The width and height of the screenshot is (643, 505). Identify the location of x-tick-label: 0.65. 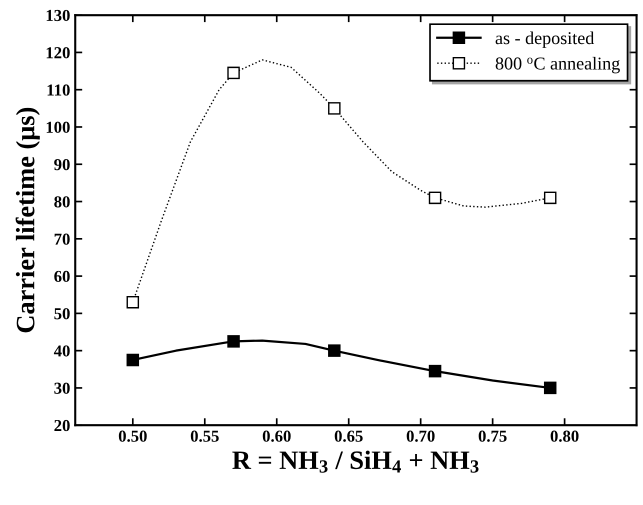
(348, 436).